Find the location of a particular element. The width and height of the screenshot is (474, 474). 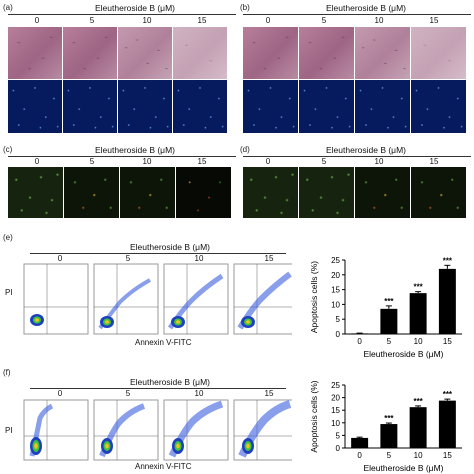

panel-a-dose-0: 0 is located at coordinates (37, 20).